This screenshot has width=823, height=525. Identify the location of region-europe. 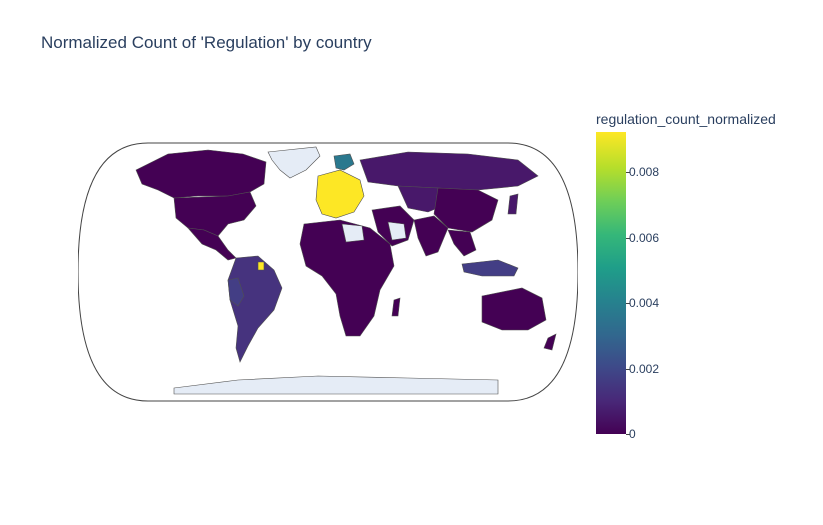
(340, 194).